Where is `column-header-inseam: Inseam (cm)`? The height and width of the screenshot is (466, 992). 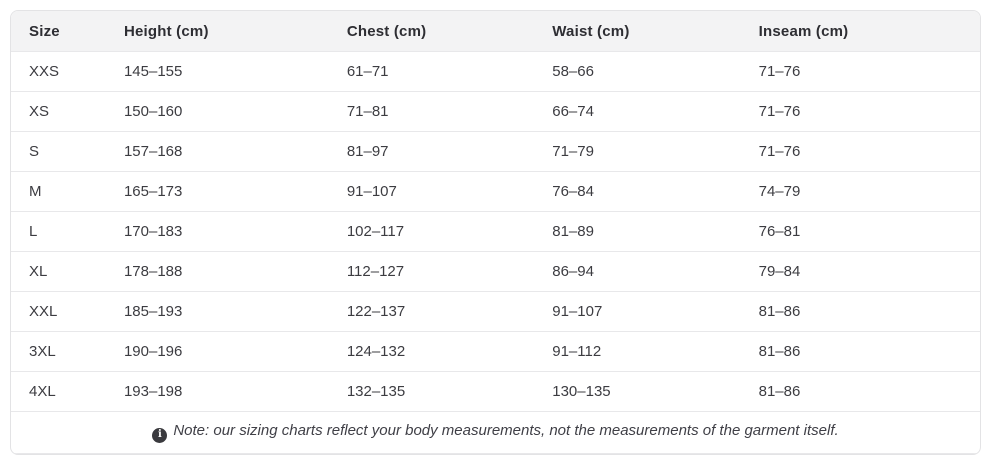 column-header-inseam: Inseam (cm) is located at coordinates (860, 31).